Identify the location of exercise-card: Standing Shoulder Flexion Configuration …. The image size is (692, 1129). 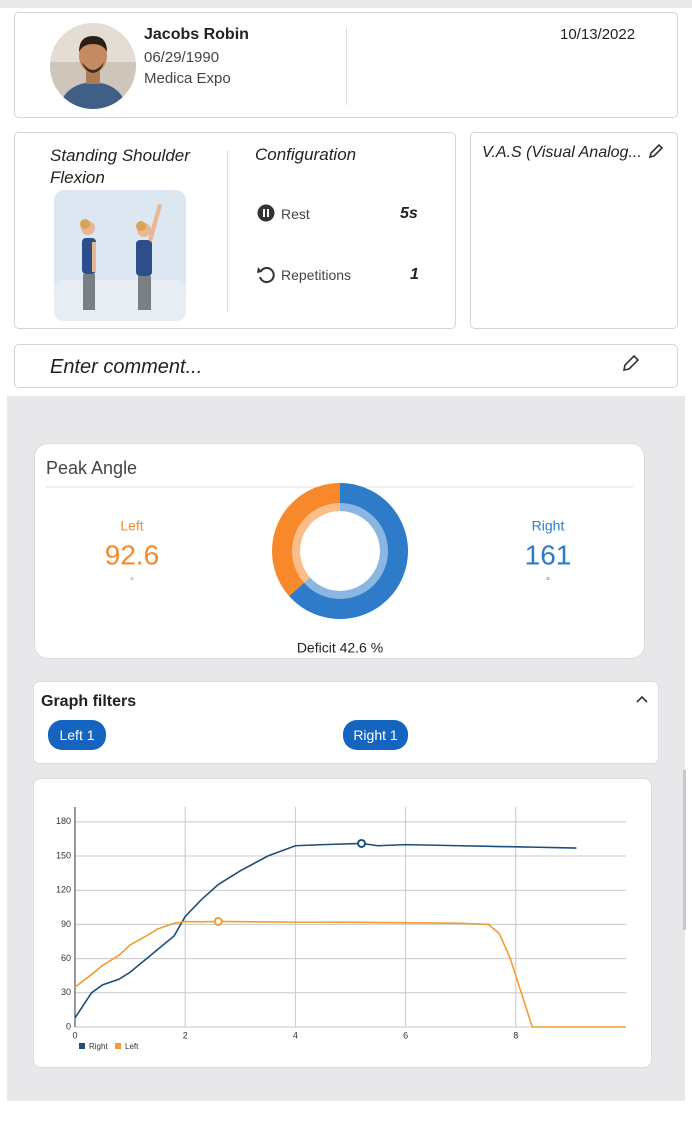
(235, 230).